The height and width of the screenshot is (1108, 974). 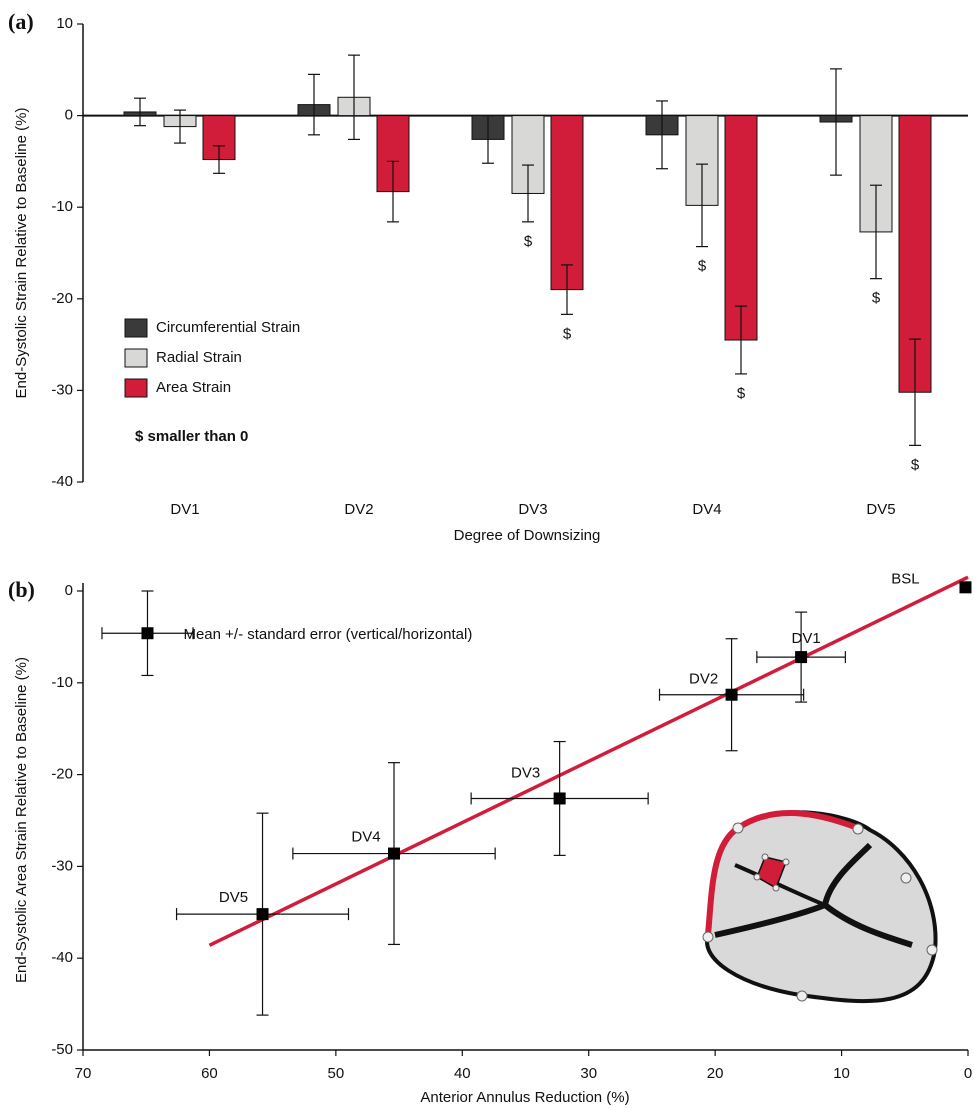 What do you see at coordinates (184, 509) in the screenshot?
I see `x-tick-label: DV1` at bounding box center [184, 509].